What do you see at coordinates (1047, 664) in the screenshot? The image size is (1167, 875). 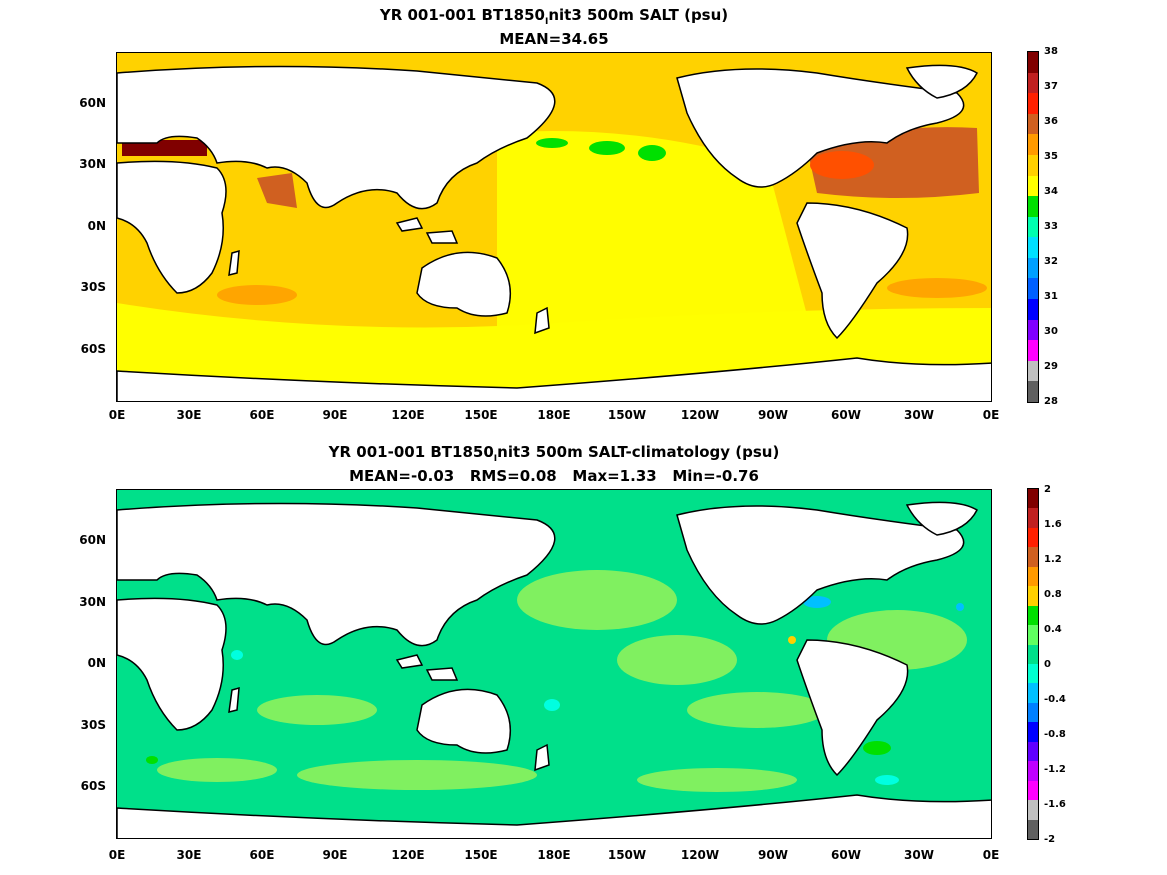 I see `colorbar-label: 0` at bounding box center [1047, 664].